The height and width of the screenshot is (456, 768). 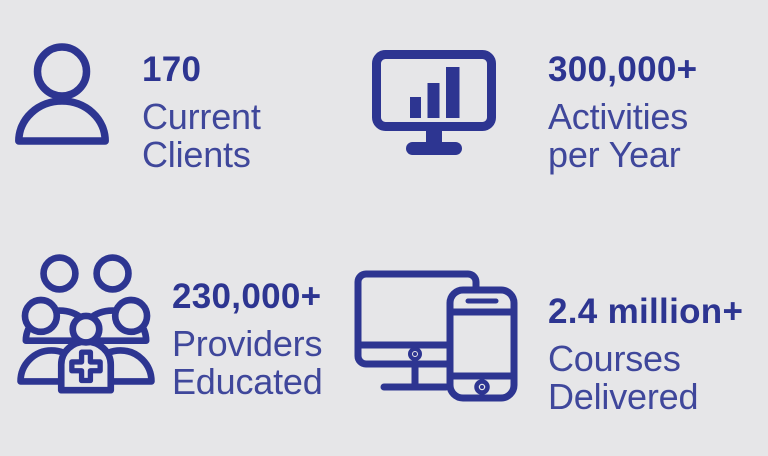 I want to click on stat-label: Providers Educated, so click(x=247, y=362).